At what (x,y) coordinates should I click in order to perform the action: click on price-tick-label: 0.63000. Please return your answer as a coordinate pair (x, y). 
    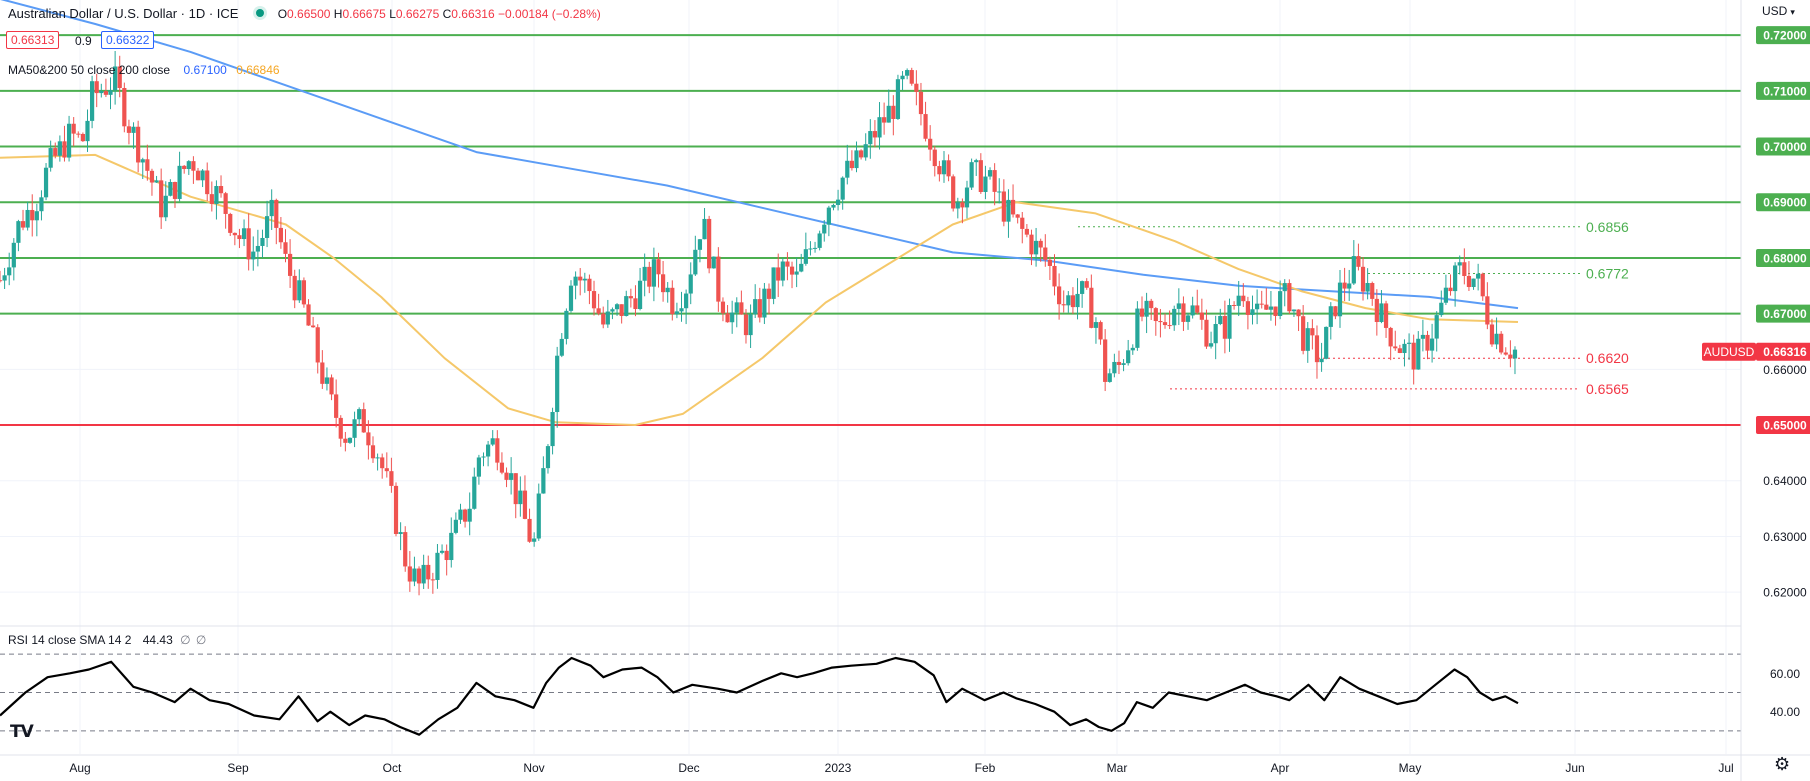
    Looking at the image, I should click on (1785, 537).